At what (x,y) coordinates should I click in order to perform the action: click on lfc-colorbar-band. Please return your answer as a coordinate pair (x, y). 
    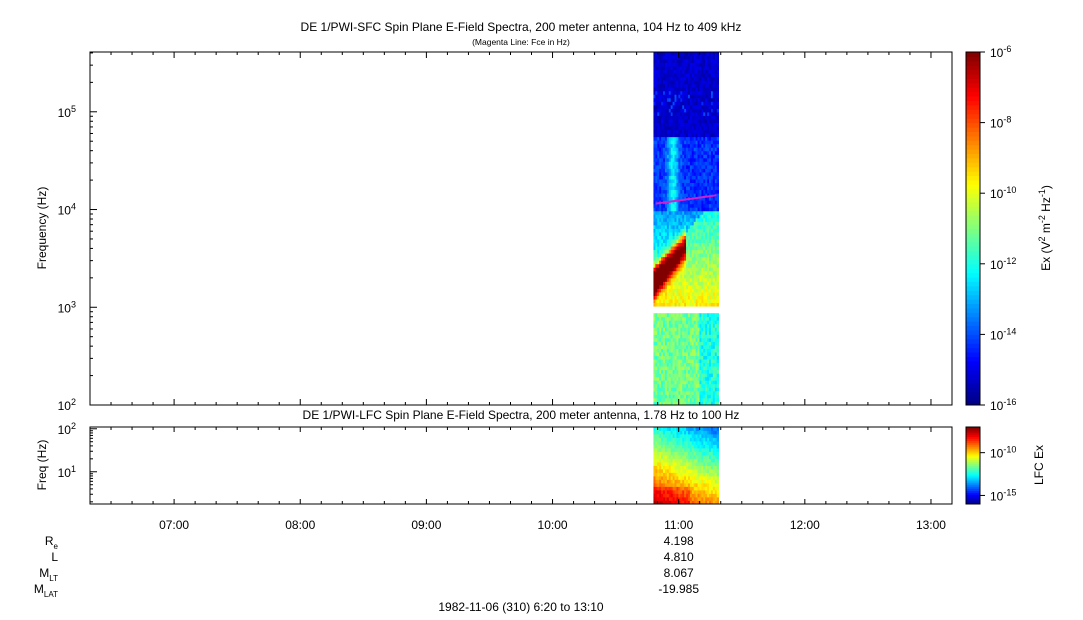
    Looking at the image, I should click on (973, 463).